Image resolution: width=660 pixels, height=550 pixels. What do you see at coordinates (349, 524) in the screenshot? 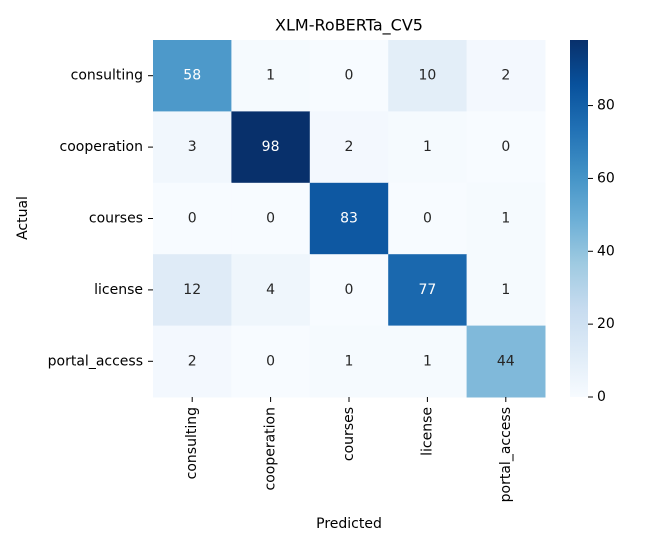
I see `x-axis-label: Predicted` at bounding box center [349, 524].